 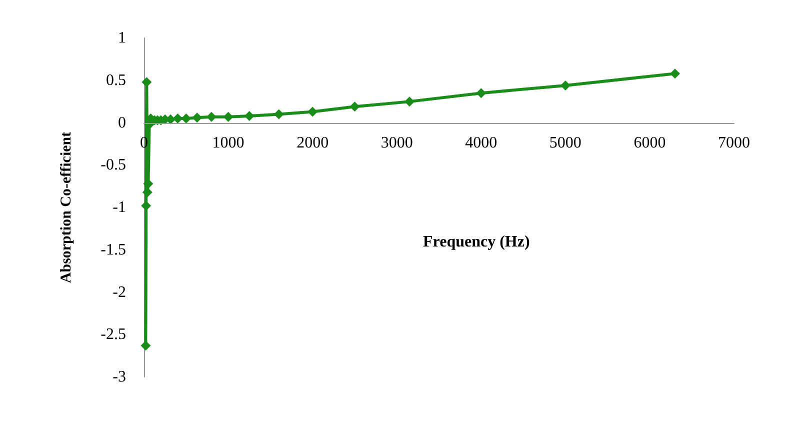 What do you see at coordinates (565, 143) in the screenshot?
I see `x-tick-label: 5000` at bounding box center [565, 143].